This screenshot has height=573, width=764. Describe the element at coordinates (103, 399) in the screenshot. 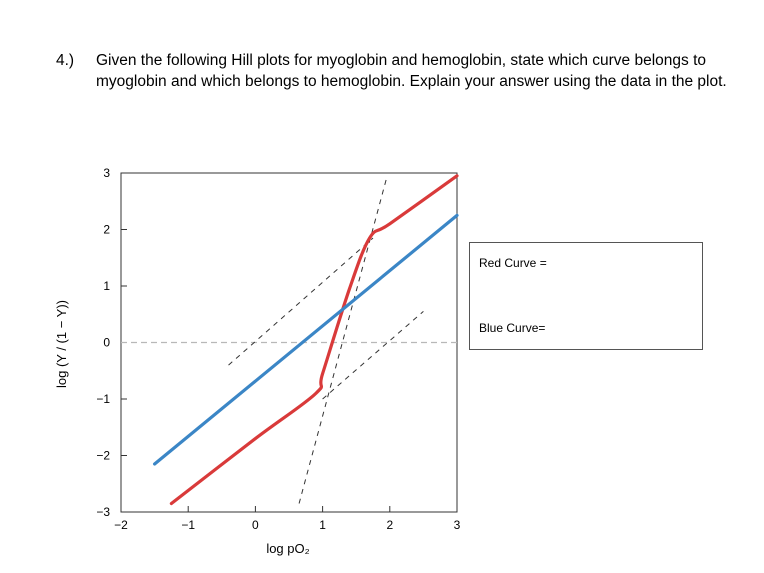

I see `y-tick-label: −1` at that location.